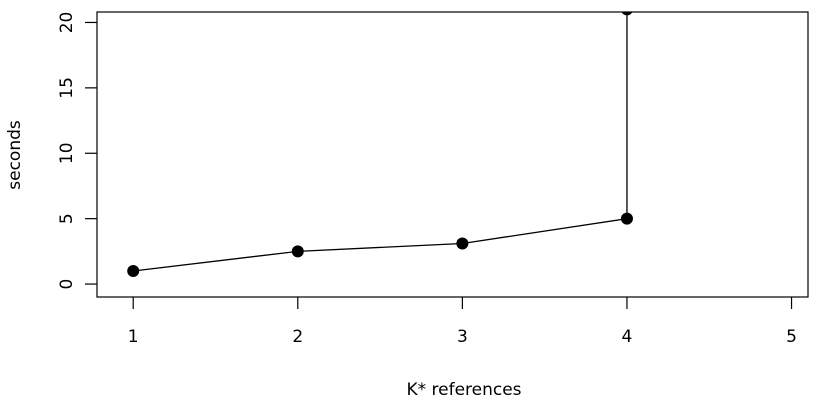 The image size is (830, 411). What do you see at coordinates (297, 337) in the screenshot?
I see `x-tick-label: 2` at bounding box center [297, 337].